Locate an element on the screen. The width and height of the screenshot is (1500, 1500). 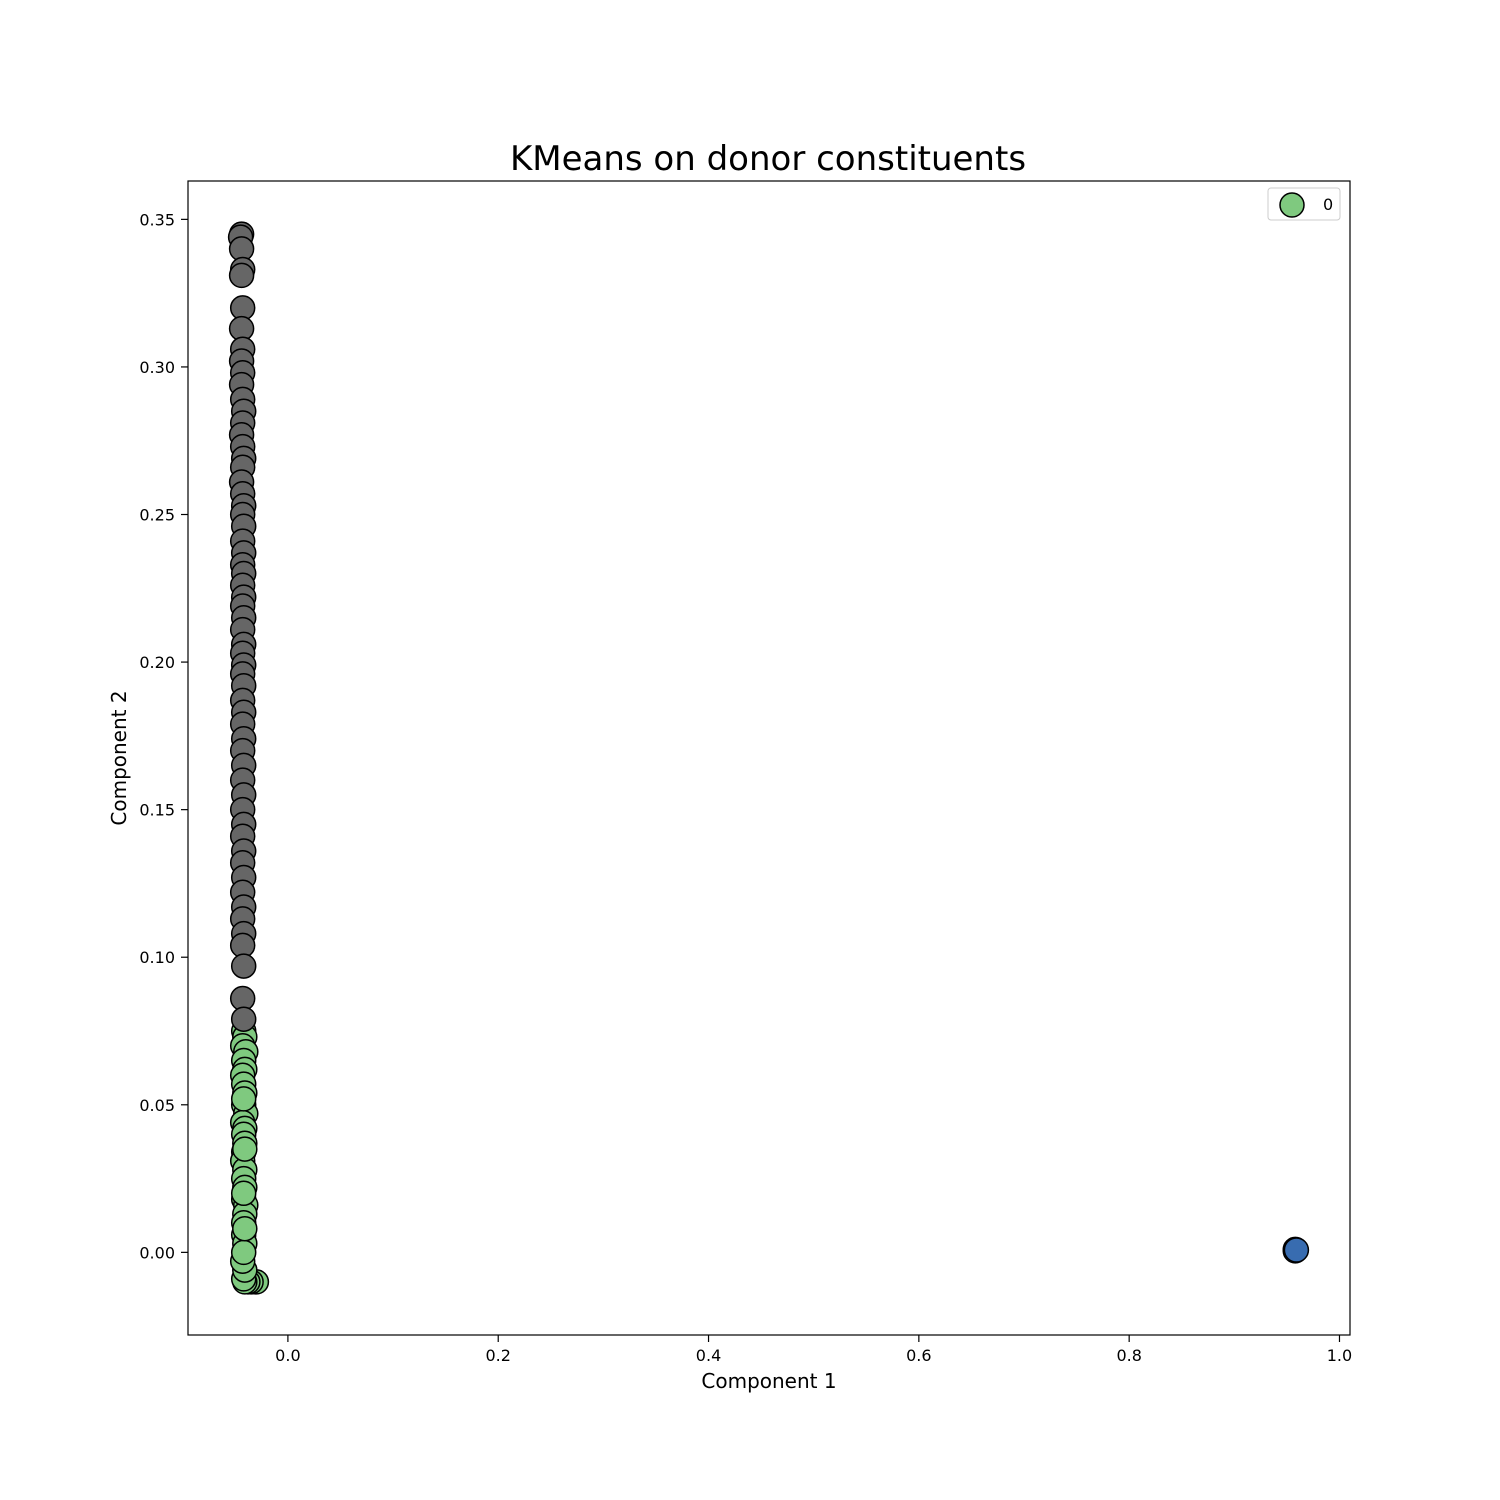
x-axis-ticks: 0.0 0.2 0.4 0.6 0.8 1.0 is located at coordinates (813, 1350).